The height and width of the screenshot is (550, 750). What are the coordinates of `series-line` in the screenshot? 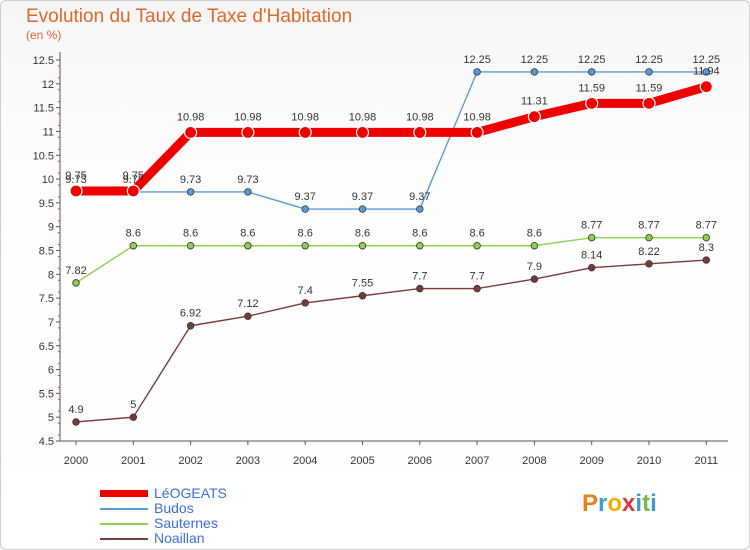 It's located at (391, 260).